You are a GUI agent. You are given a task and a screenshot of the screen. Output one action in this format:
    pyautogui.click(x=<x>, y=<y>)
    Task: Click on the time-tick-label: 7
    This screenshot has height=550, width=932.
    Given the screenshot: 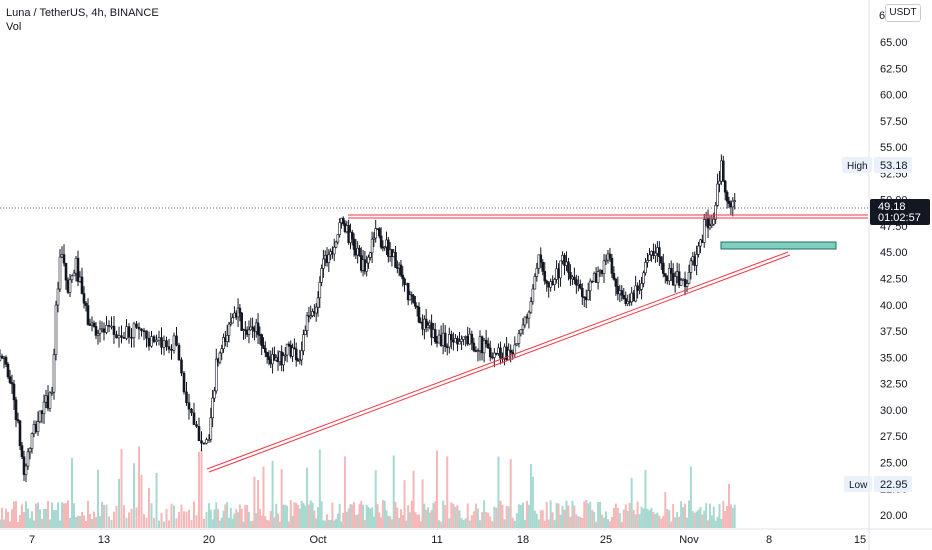 What is the action you would take?
    pyautogui.click(x=32, y=540)
    